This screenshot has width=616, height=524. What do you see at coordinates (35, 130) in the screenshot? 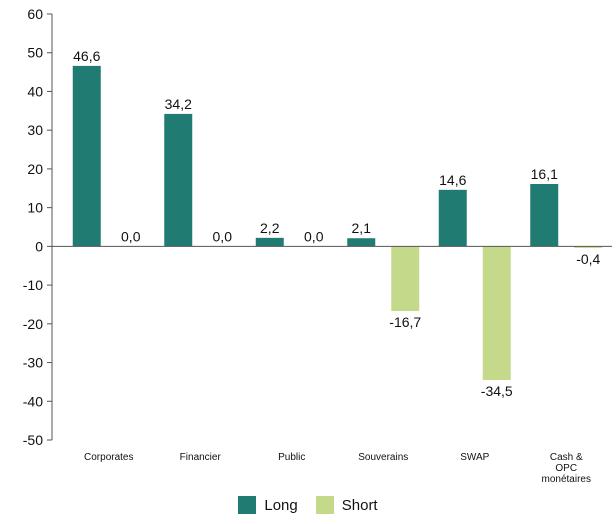
I see `y-tick-label: 30` at bounding box center [35, 130].